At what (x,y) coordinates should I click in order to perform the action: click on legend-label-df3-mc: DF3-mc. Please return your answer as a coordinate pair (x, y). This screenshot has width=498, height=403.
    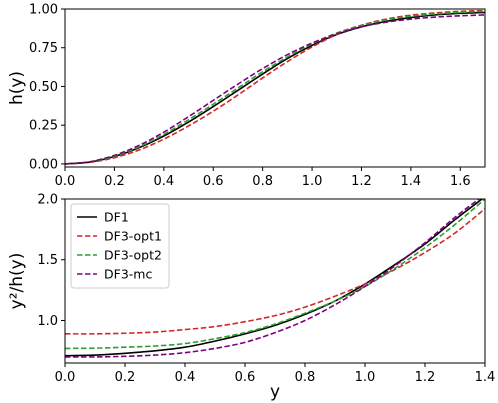
    Looking at the image, I should click on (128, 274).